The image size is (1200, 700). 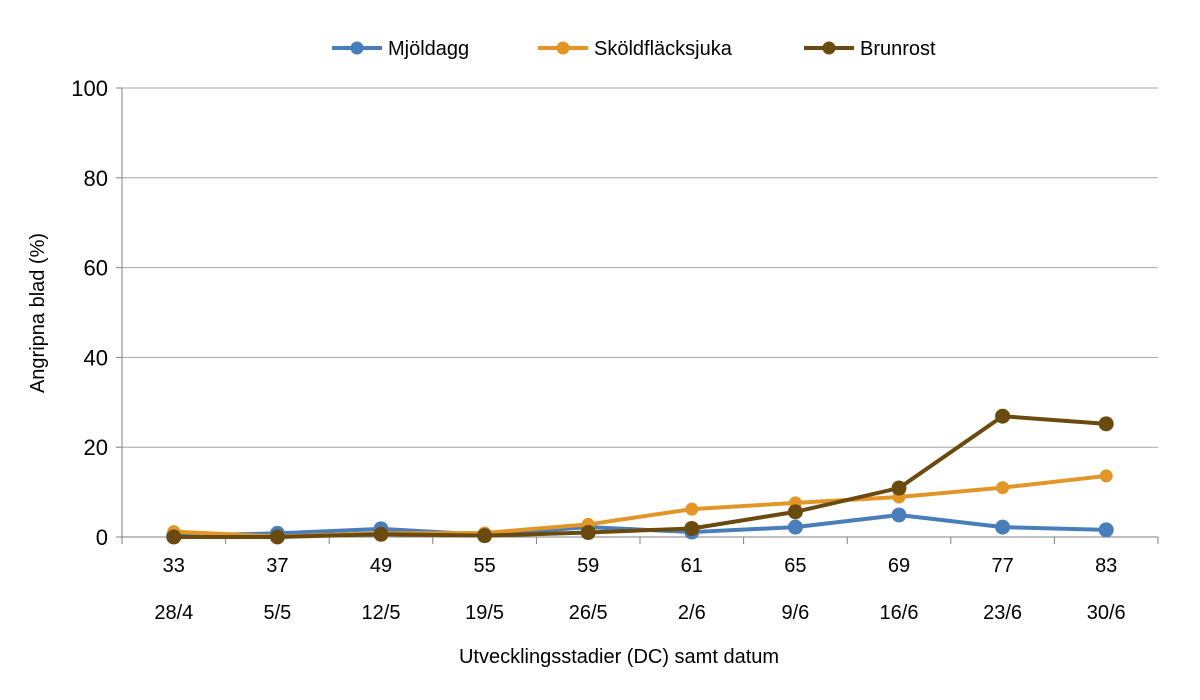 I want to click on legend-item: Brunrost, so click(x=870, y=49).